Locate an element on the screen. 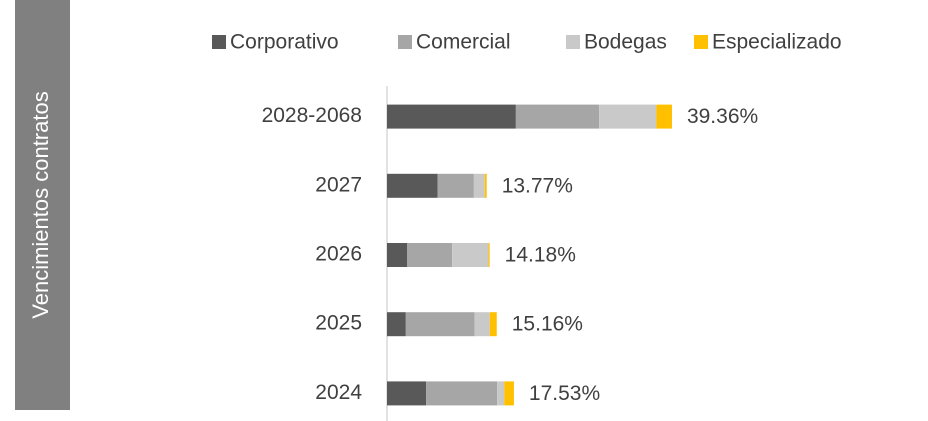  y-tick-label: 2025 is located at coordinates (338, 323).